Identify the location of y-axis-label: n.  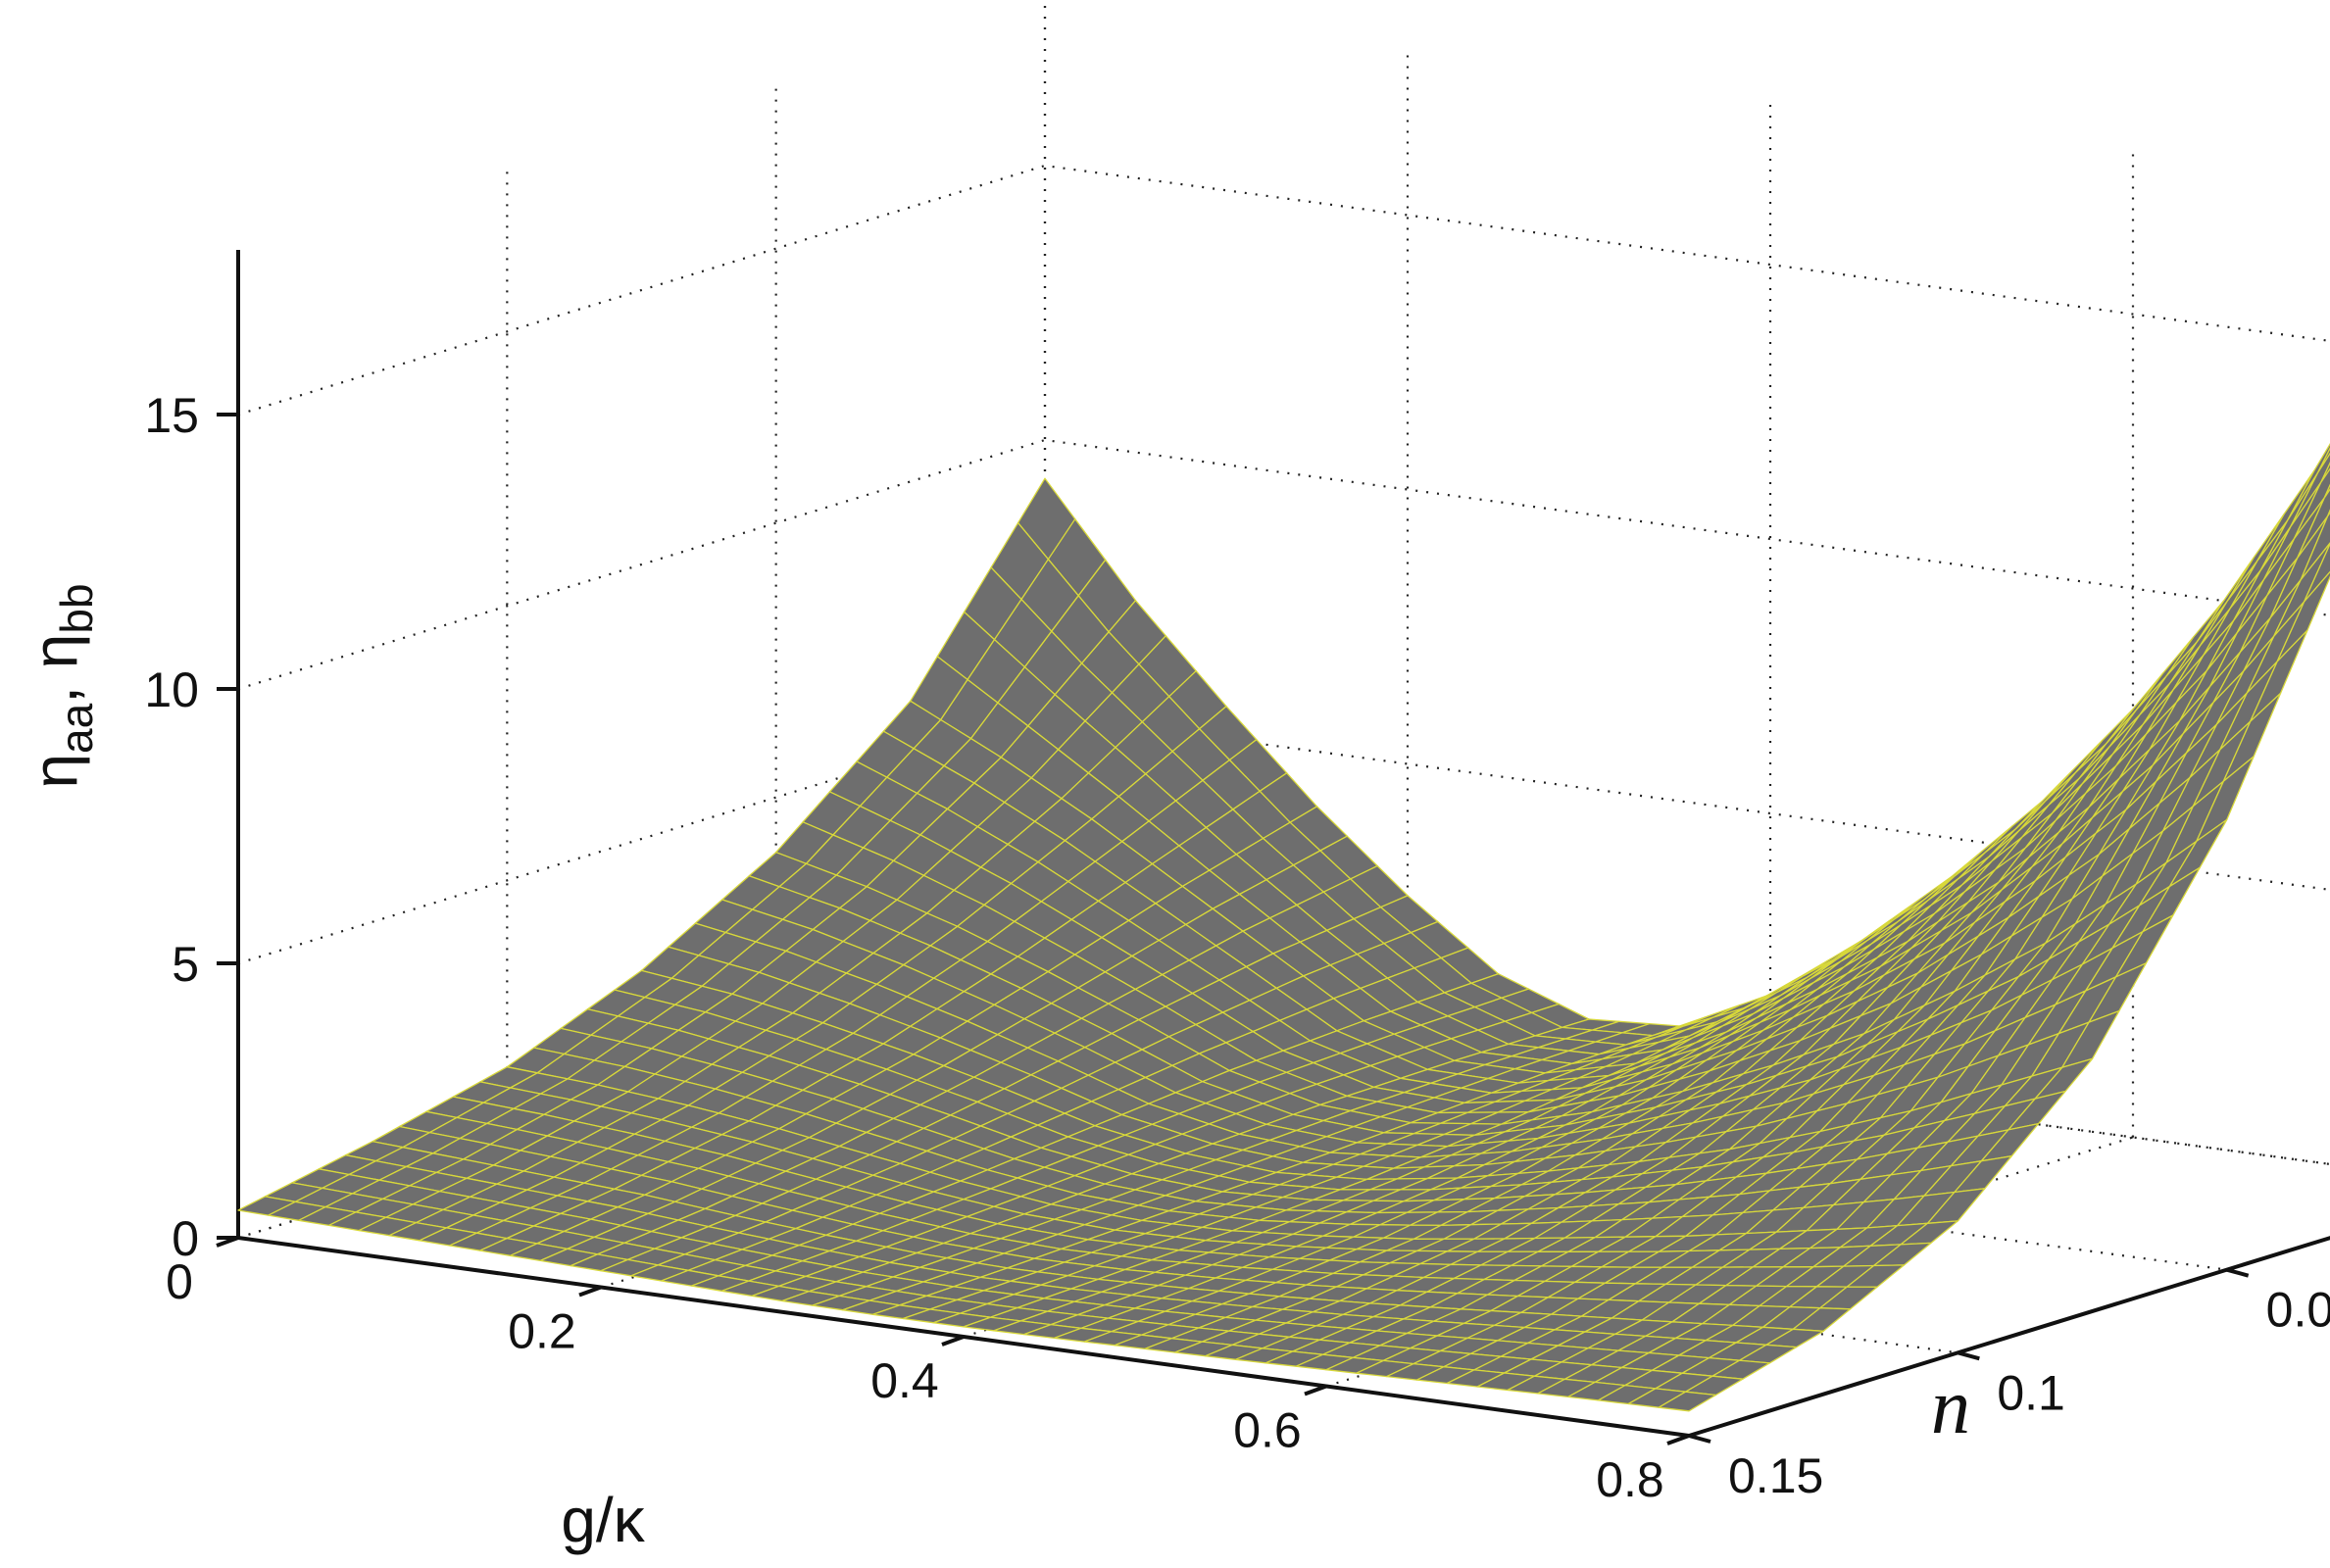
(1950, 1407).